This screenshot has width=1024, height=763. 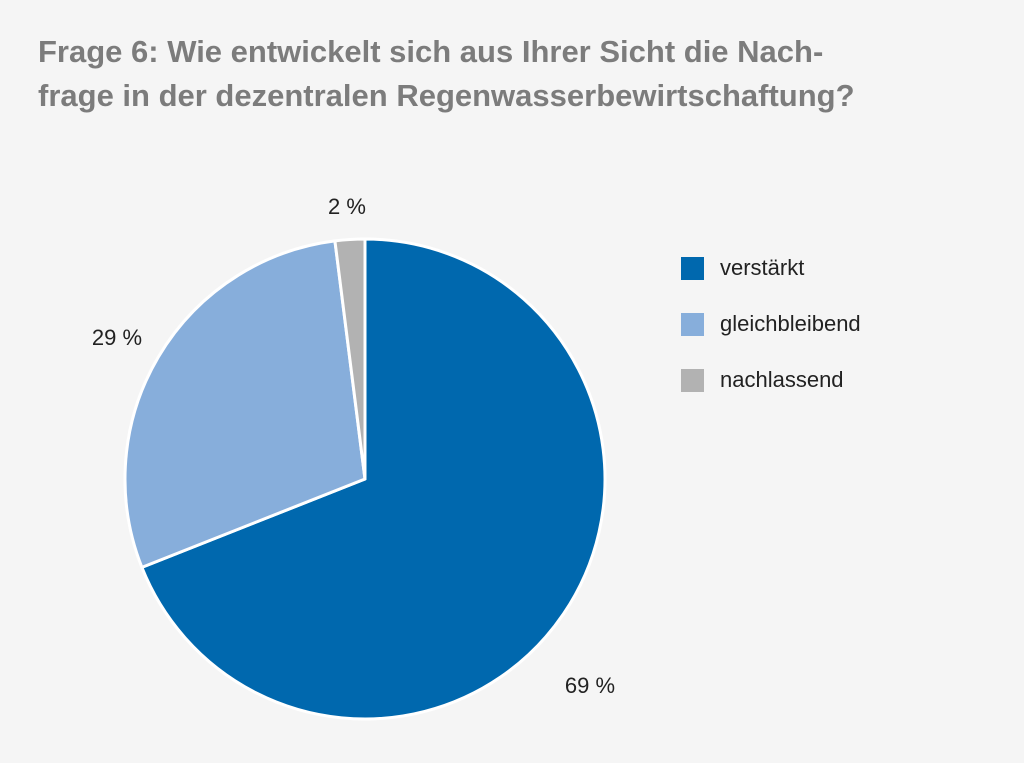 I want to click on legend-label: verstärkt, so click(x=762, y=267).